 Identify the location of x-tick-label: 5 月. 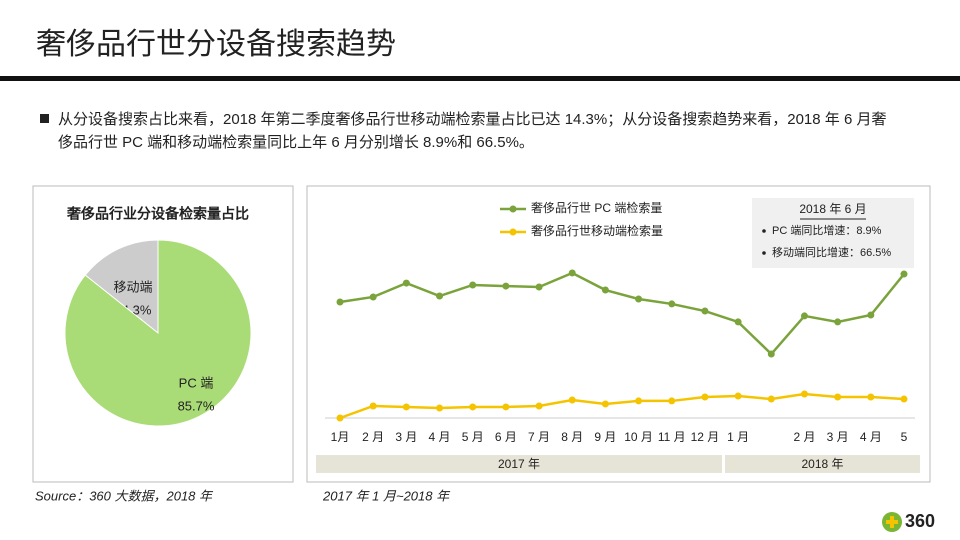
(473, 437).